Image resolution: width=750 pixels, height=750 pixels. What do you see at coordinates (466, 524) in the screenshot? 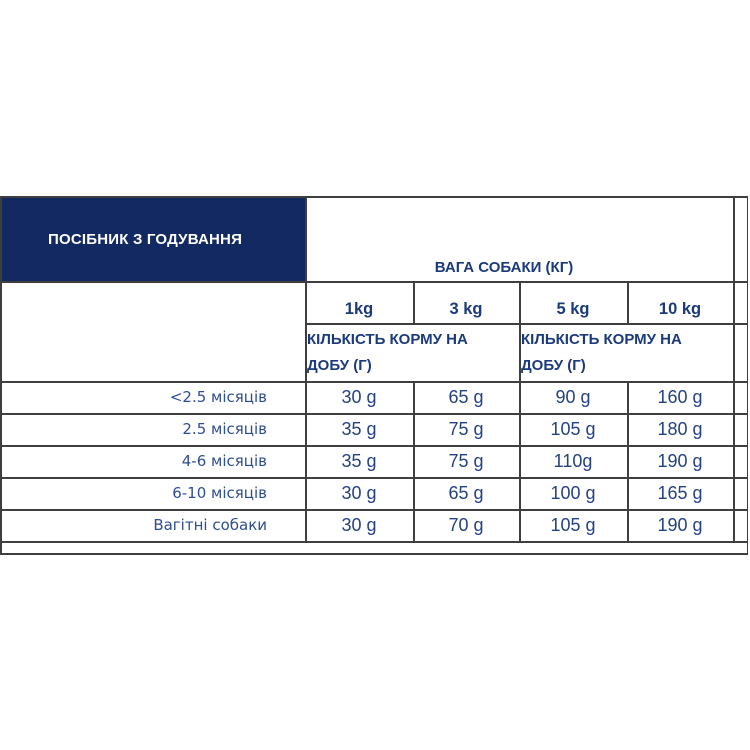
I see `table-cell: 70 g` at bounding box center [466, 524].